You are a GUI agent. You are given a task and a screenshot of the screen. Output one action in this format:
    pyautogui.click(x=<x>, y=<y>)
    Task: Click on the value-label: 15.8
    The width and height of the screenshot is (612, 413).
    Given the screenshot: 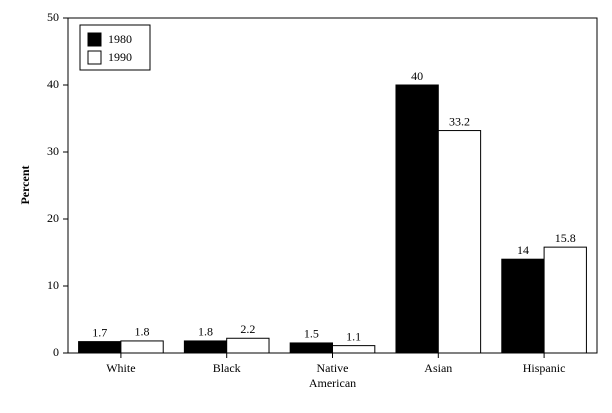 What is the action you would take?
    pyautogui.click(x=565, y=238)
    